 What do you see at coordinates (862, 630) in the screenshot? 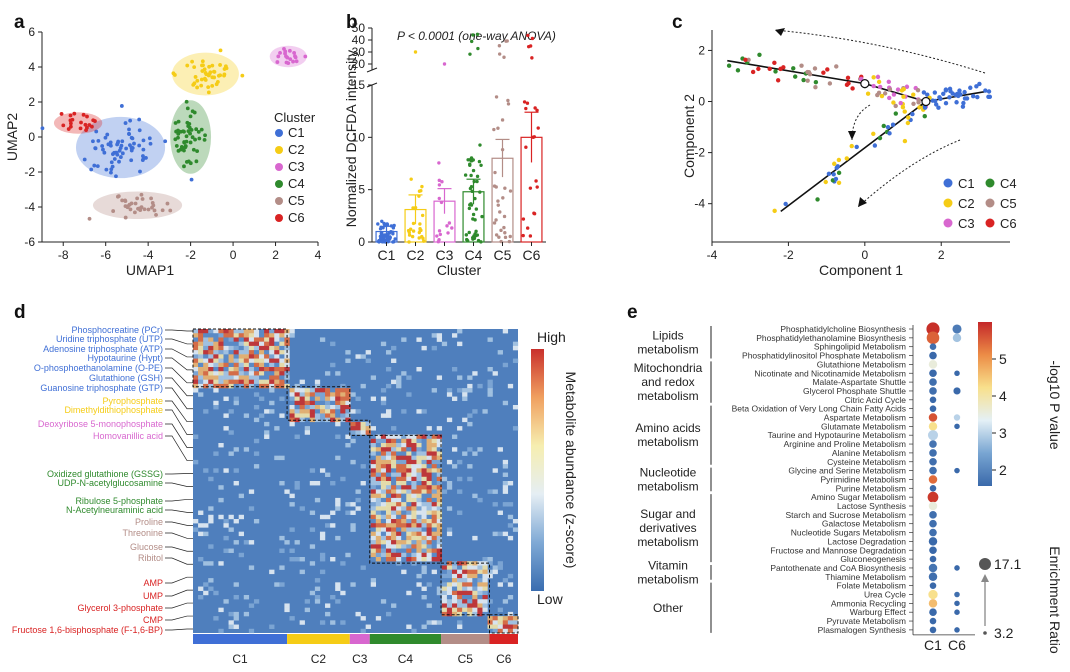
I see `pathway-label: Plasmalogen Synthesis` at bounding box center [862, 630].